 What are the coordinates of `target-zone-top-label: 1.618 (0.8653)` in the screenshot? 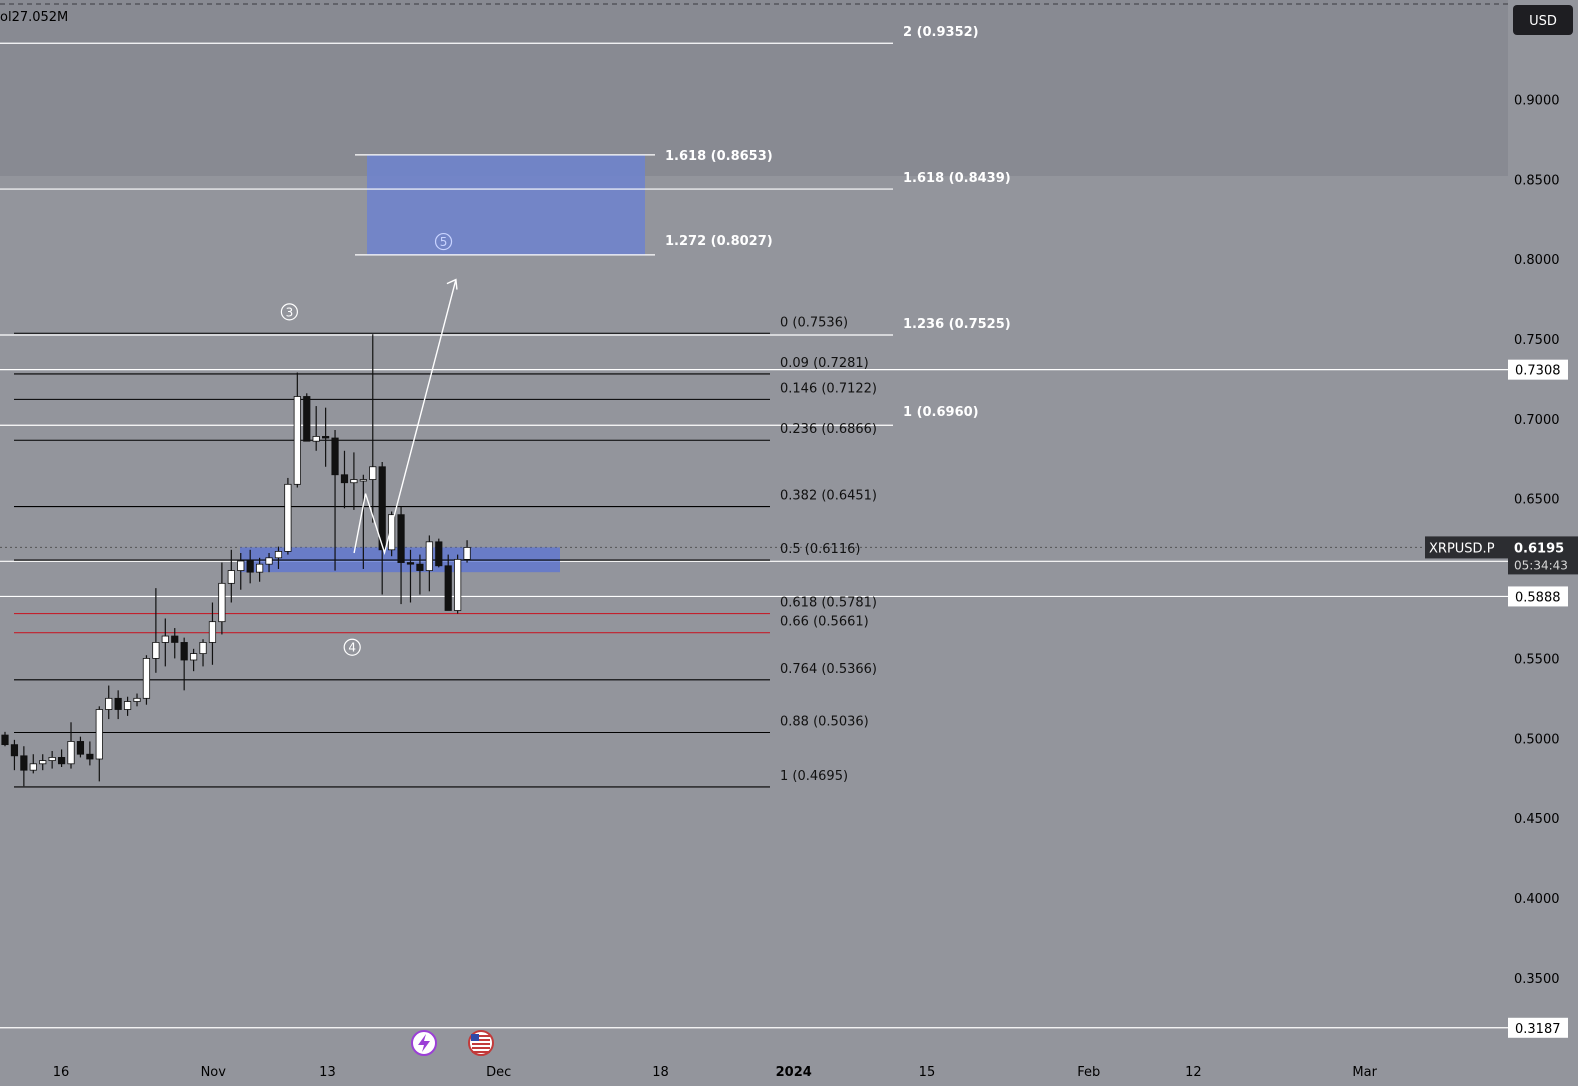 It's located at (719, 156).